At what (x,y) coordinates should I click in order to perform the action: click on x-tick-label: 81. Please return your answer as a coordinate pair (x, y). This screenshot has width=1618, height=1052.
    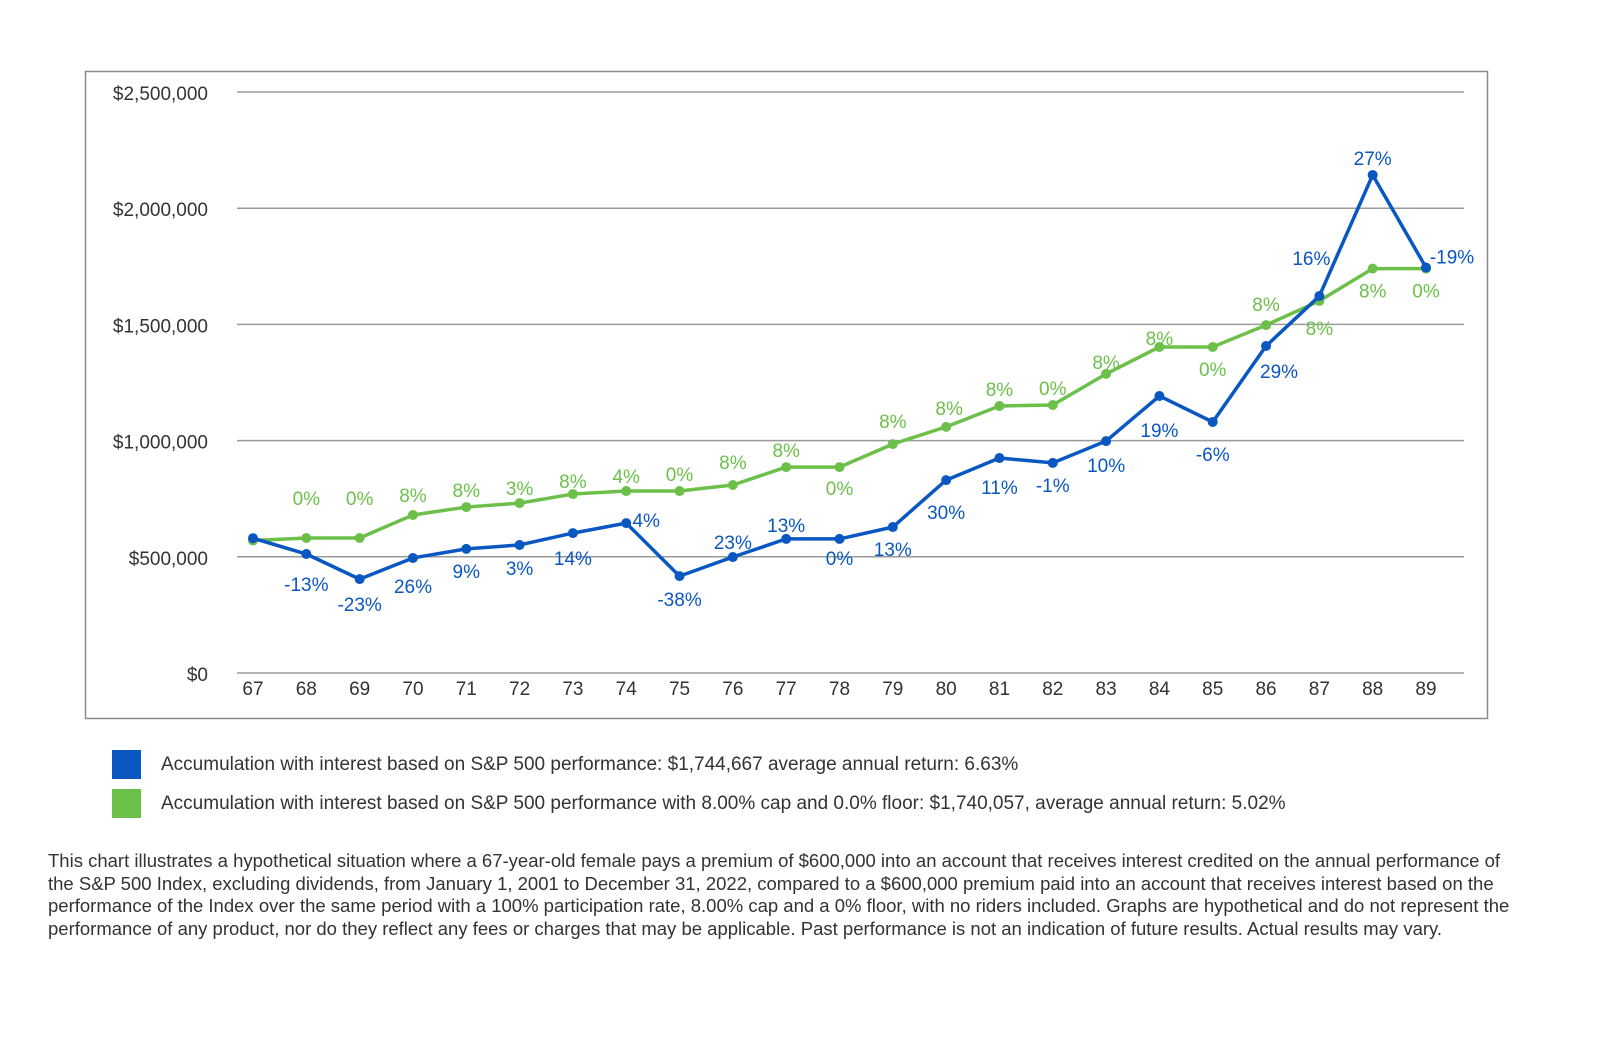
    Looking at the image, I should click on (999, 689).